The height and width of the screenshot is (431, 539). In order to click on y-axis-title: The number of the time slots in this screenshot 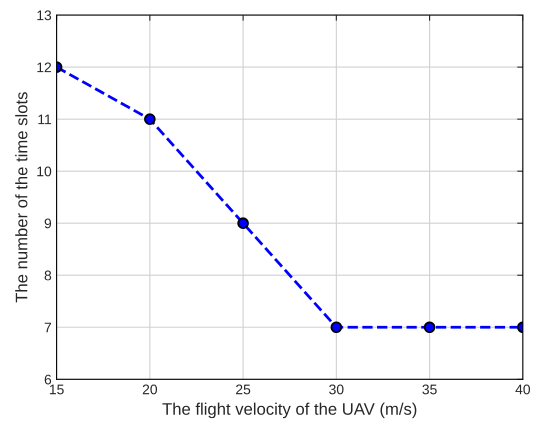, I will do `click(21, 197)`.